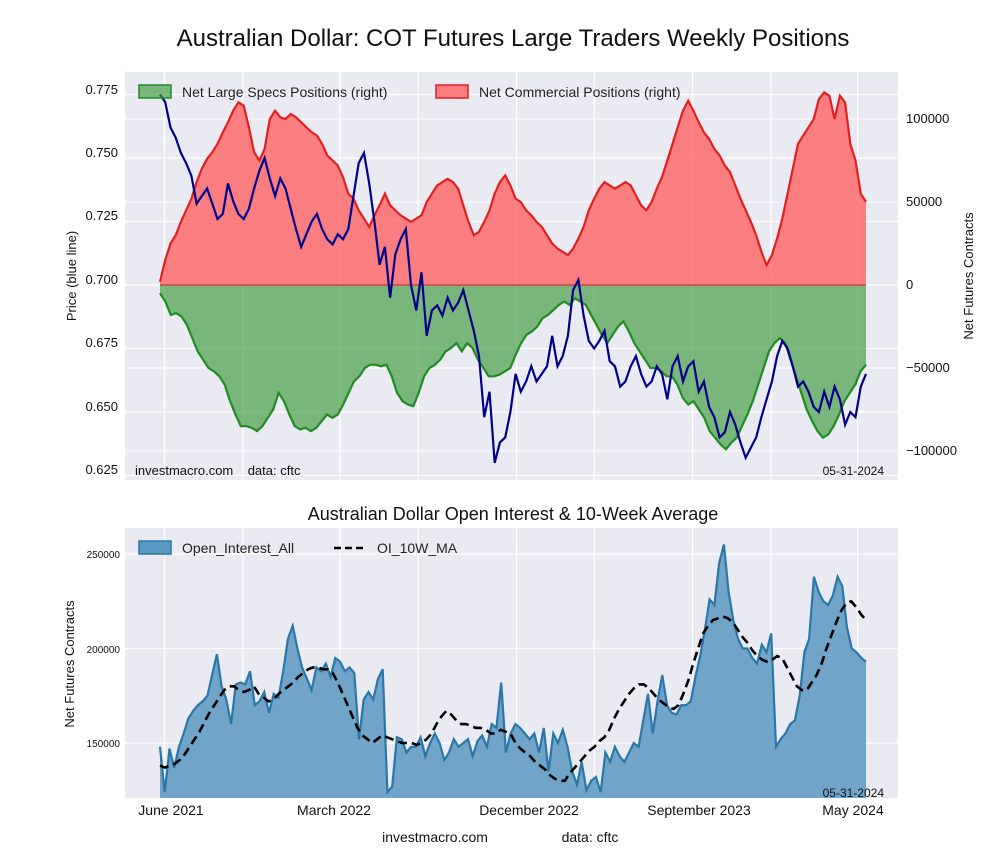 This screenshot has height=865, width=1000. What do you see at coordinates (435, 837) in the screenshot?
I see `footer-site: investmacro.com` at bounding box center [435, 837].